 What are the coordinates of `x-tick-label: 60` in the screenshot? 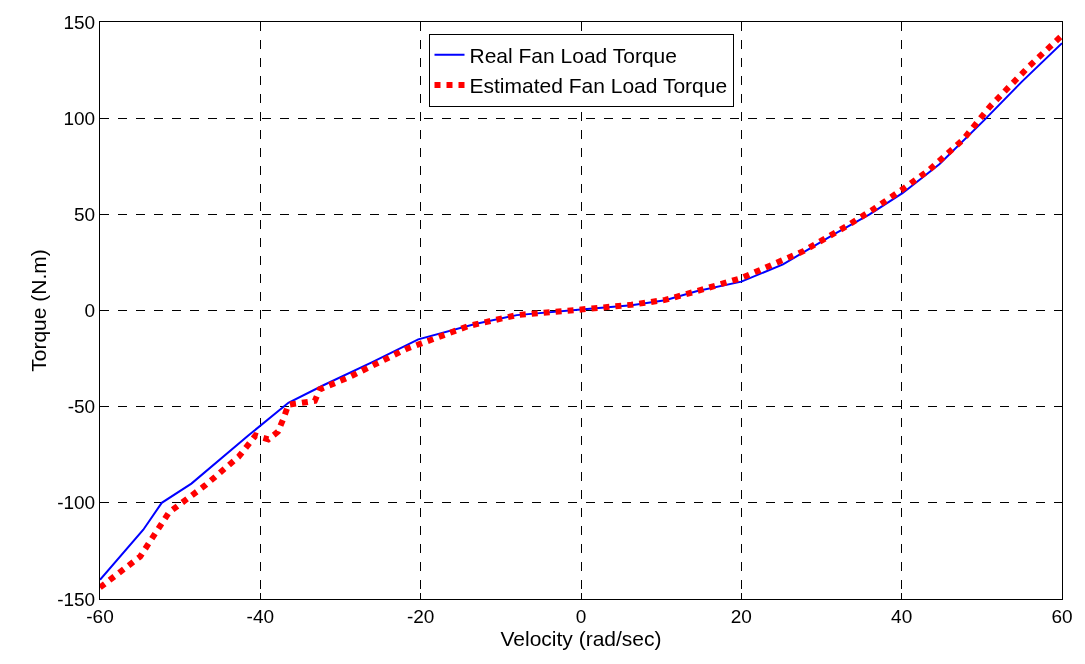 It's located at (1062, 616).